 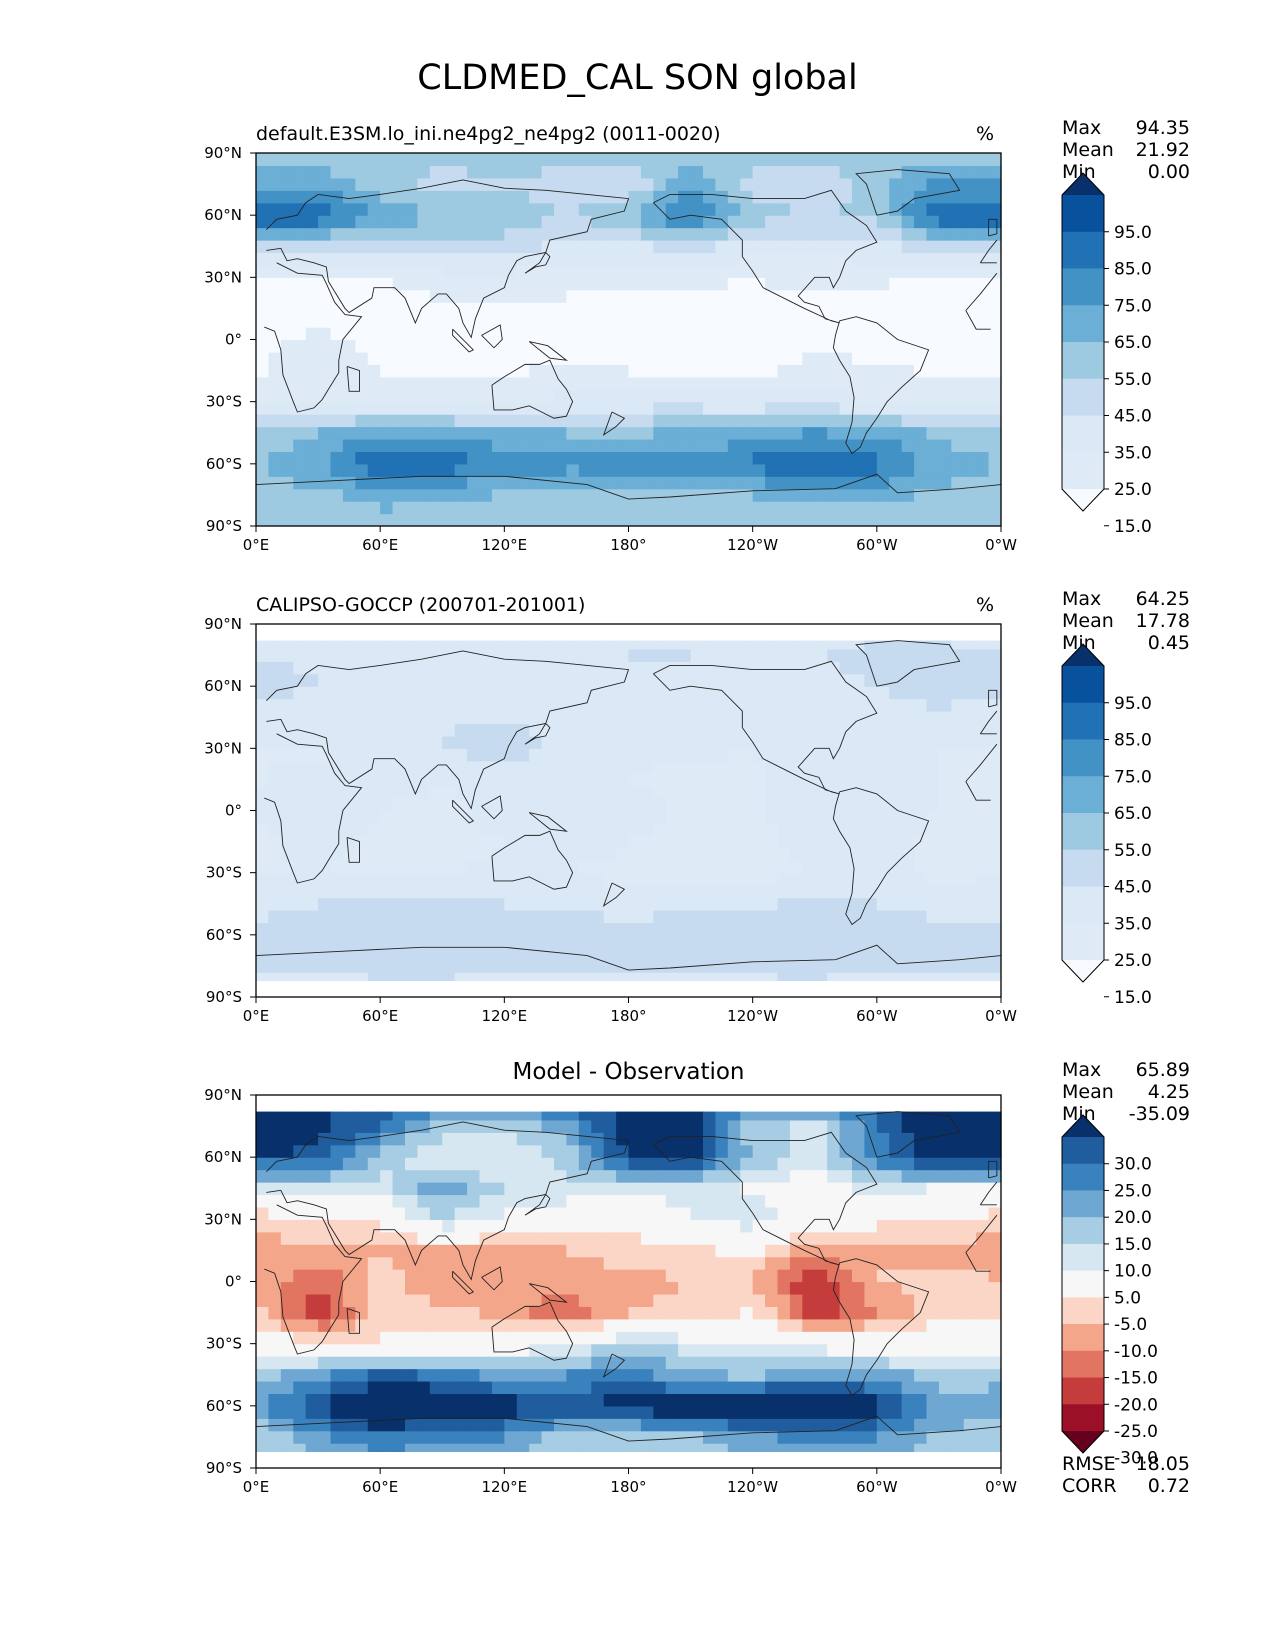 I want to click on colorbar-label: 55.0, so click(x=1133, y=851).